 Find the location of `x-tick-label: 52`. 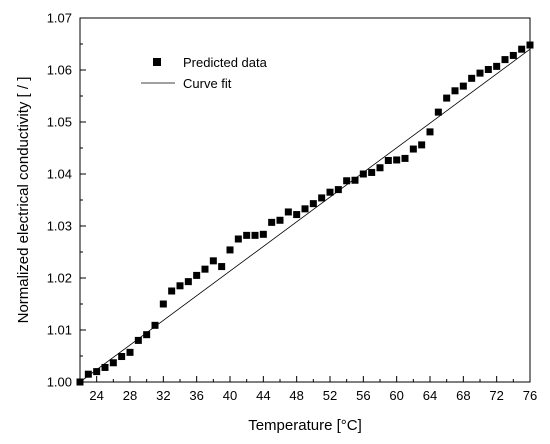

x-tick-label: 52 is located at coordinates (330, 395).